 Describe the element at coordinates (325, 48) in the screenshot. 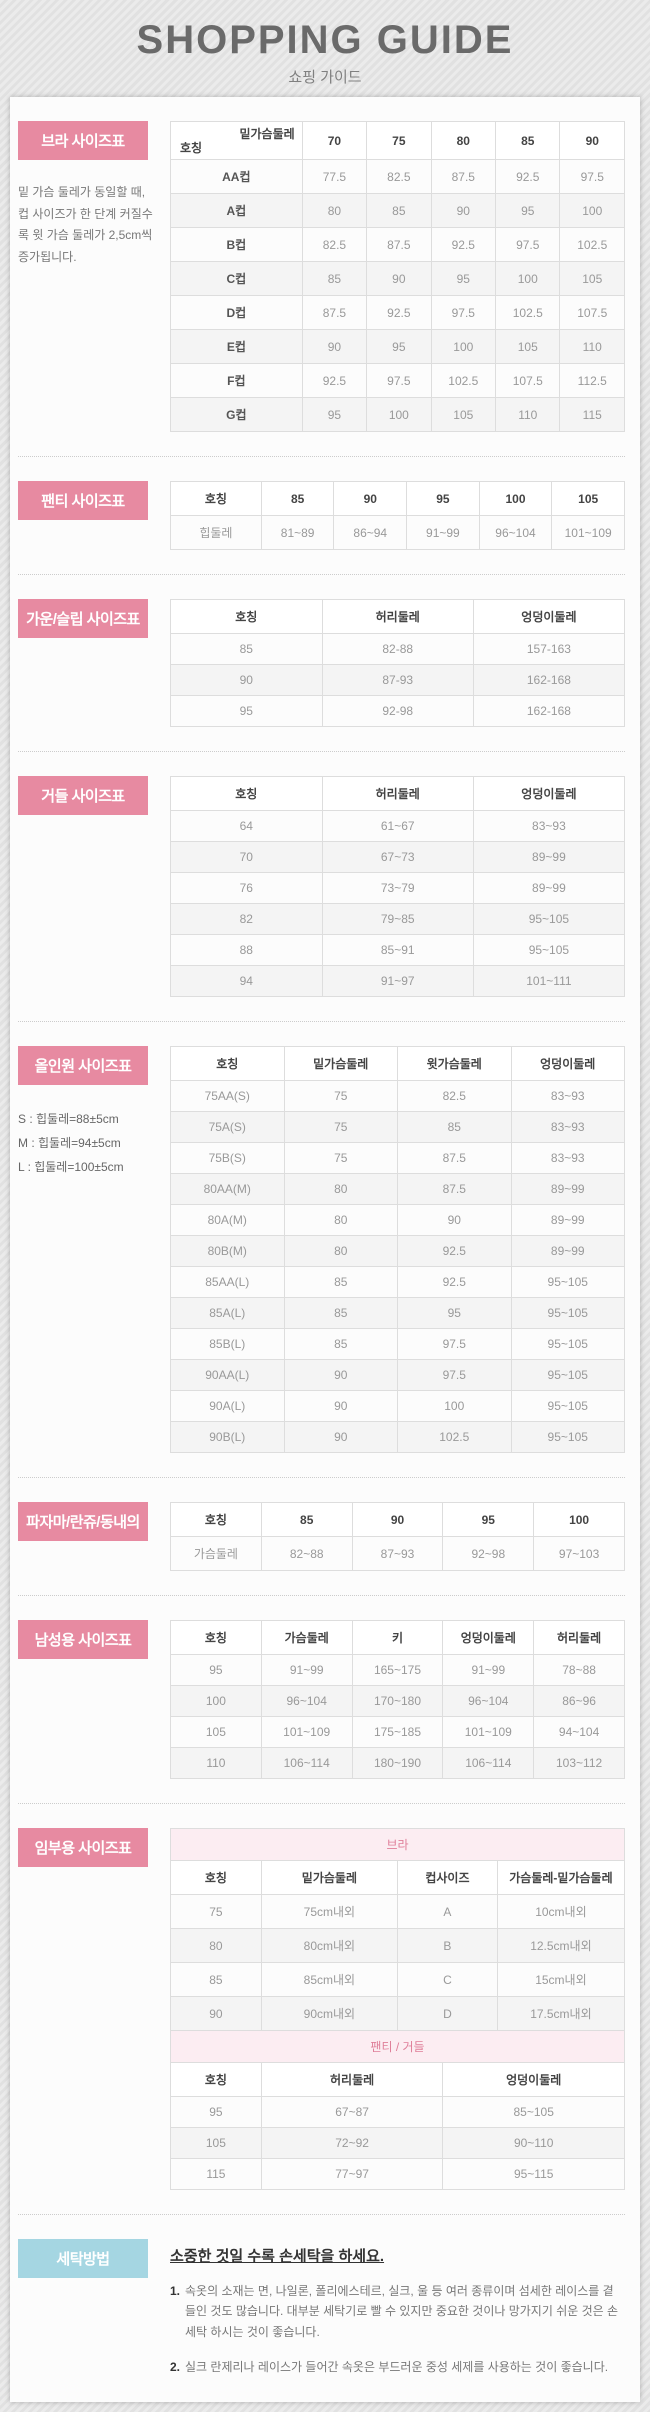

I see `page-header: SHOPPING GUIDE 쇼핑 가이드` at that location.